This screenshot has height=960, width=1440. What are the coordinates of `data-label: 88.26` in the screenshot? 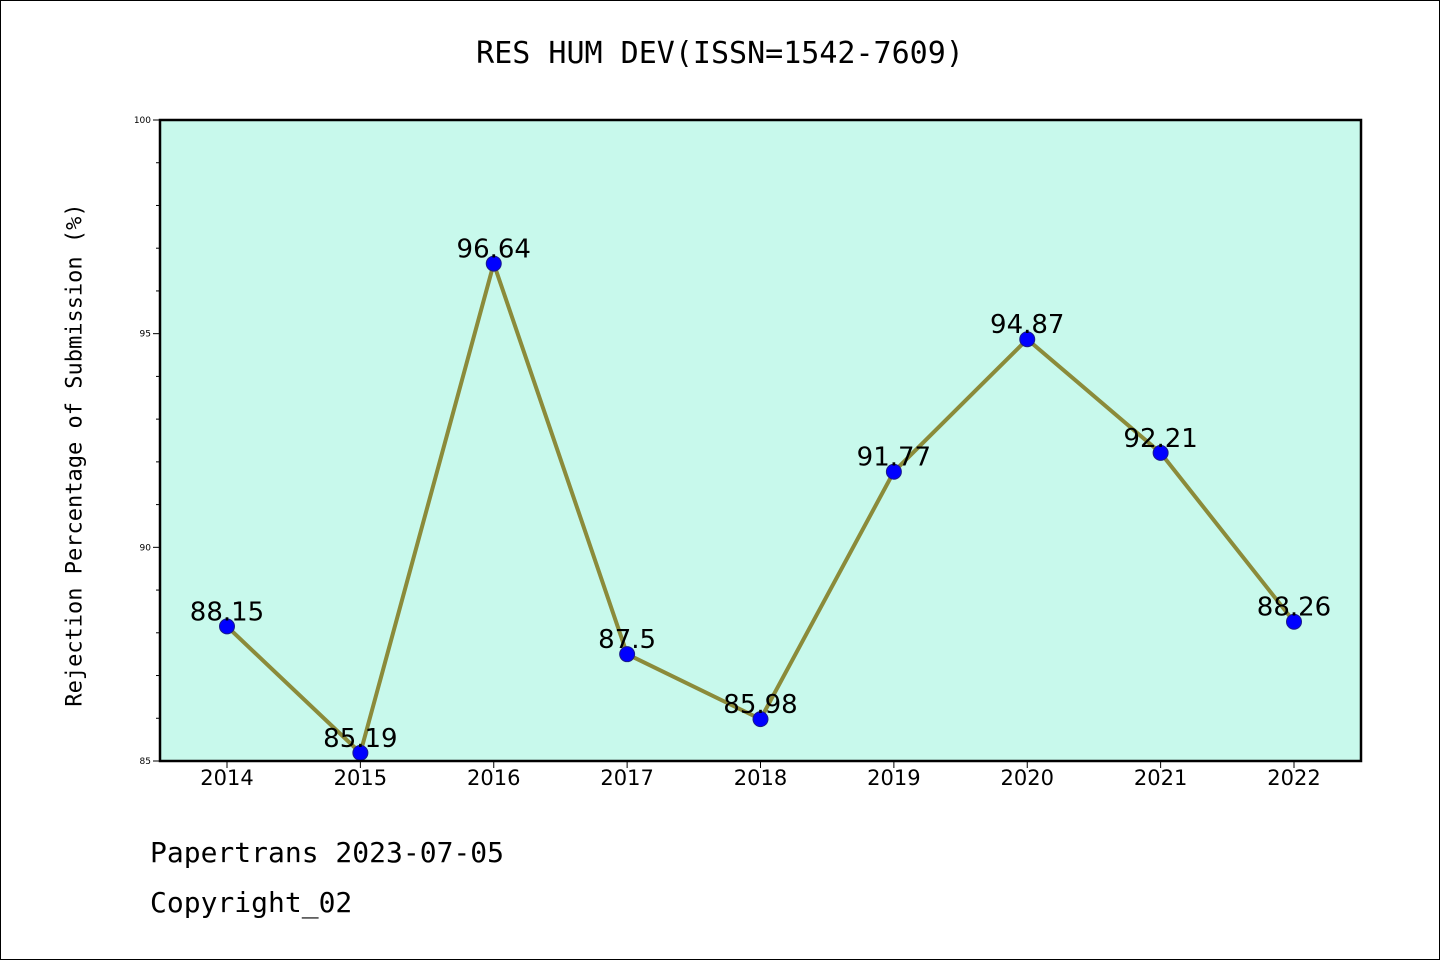 It's located at (1294, 608).